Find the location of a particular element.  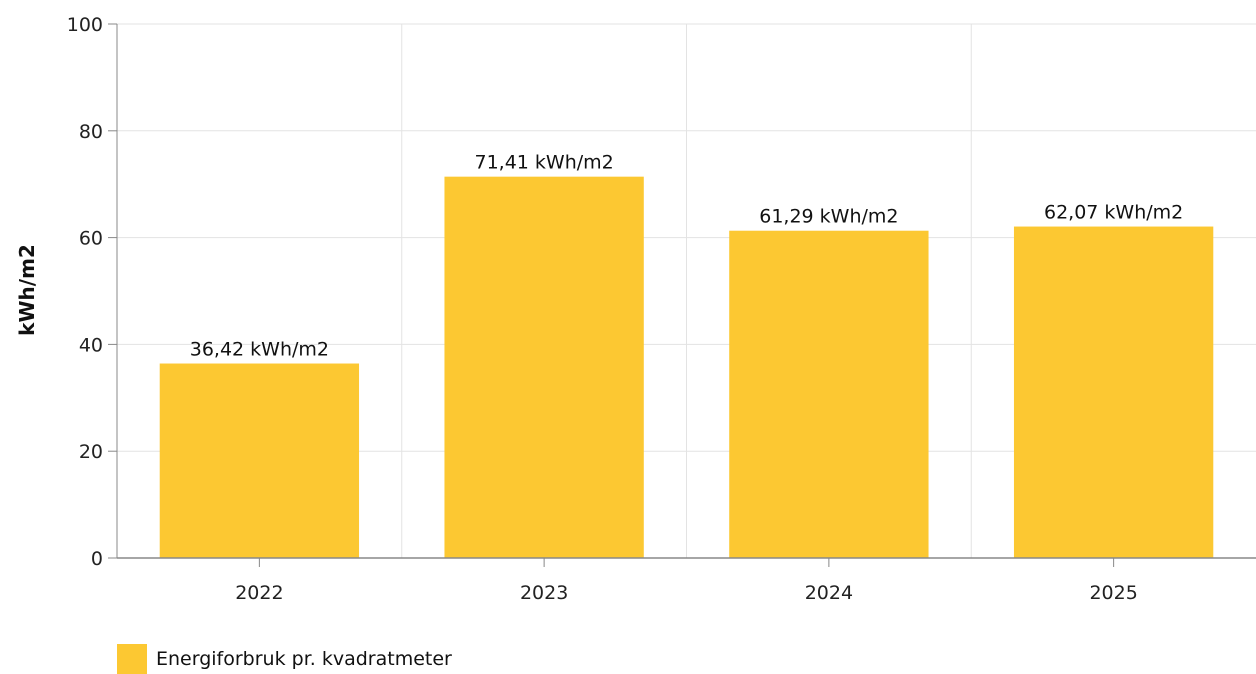

x-tick-label-2022: 2022 is located at coordinates (259, 593).